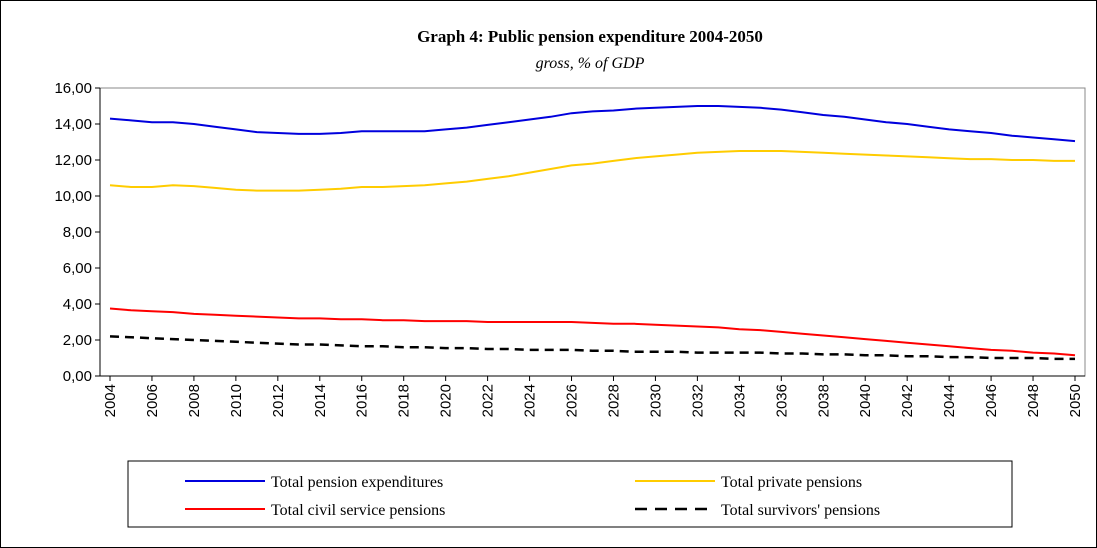 The height and width of the screenshot is (548, 1097). Describe the element at coordinates (590, 63) in the screenshot. I see `chart-subtitle: gross, % of GDP` at that location.